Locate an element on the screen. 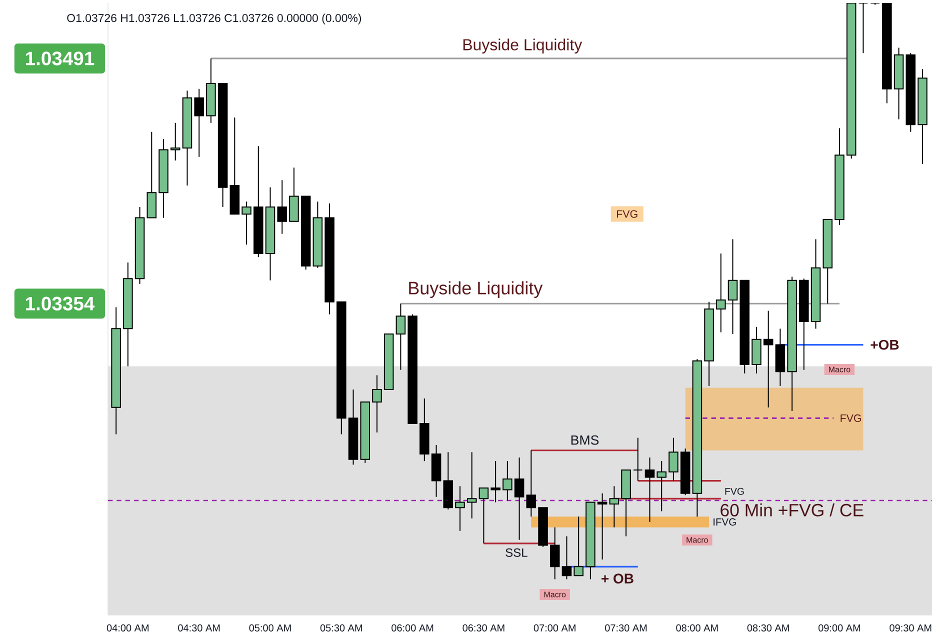  x-tick-label: 08:00 AM is located at coordinates (697, 628).